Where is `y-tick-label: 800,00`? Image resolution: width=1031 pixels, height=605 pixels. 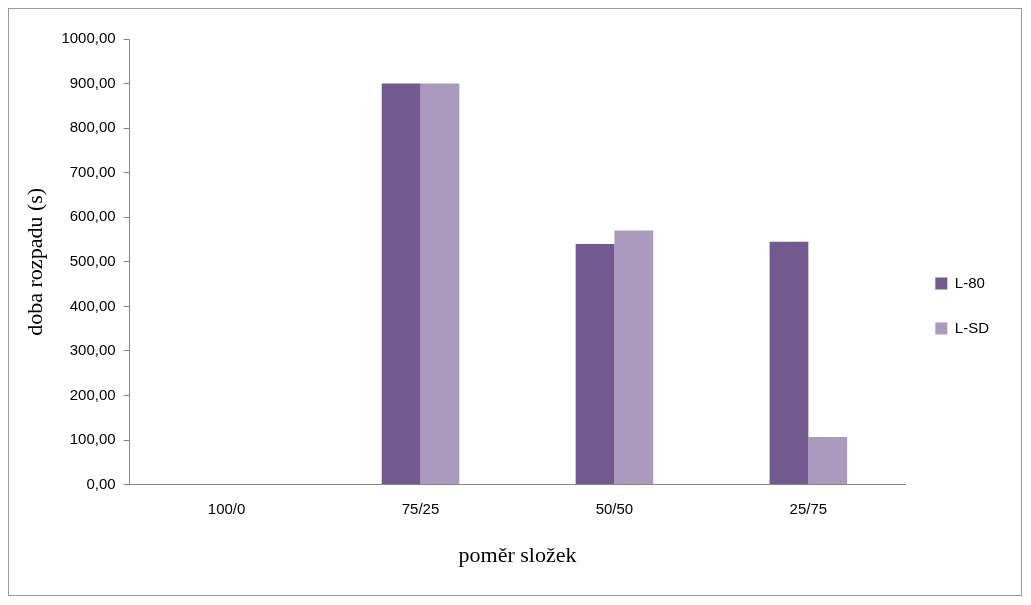 y-tick-label: 800,00 is located at coordinates (92, 127).